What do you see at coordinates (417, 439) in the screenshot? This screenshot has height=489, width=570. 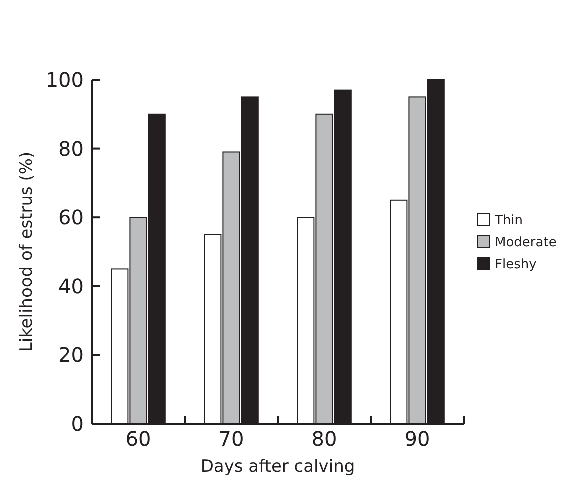 I see `x-tick-label: 90` at bounding box center [417, 439].